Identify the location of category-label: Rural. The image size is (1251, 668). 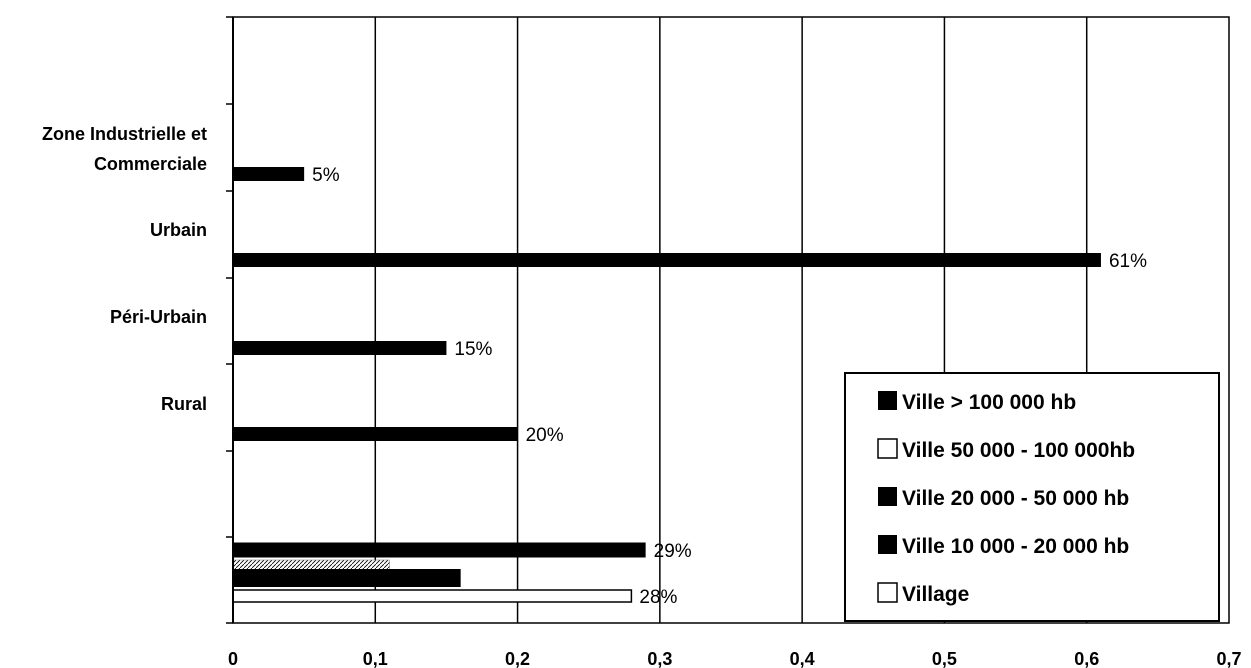
(184, 404).